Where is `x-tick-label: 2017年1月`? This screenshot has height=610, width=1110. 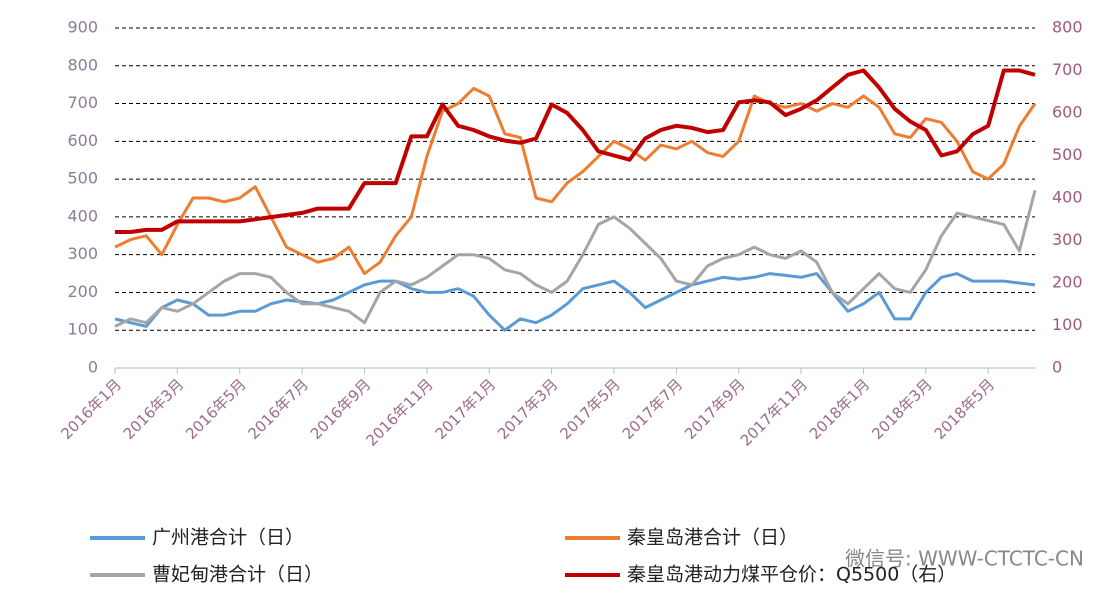
x-tick-label: 2017年1月 is located at coordinates (466, 409).